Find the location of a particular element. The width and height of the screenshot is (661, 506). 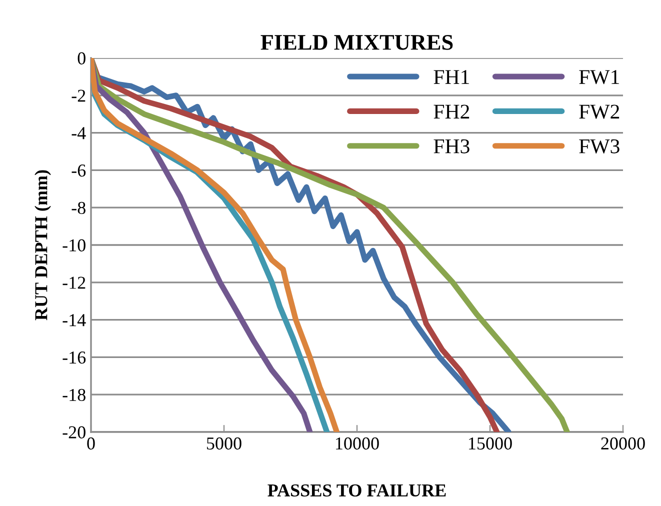

x-tick-label: 20000 is located at coordinates (623, 443).